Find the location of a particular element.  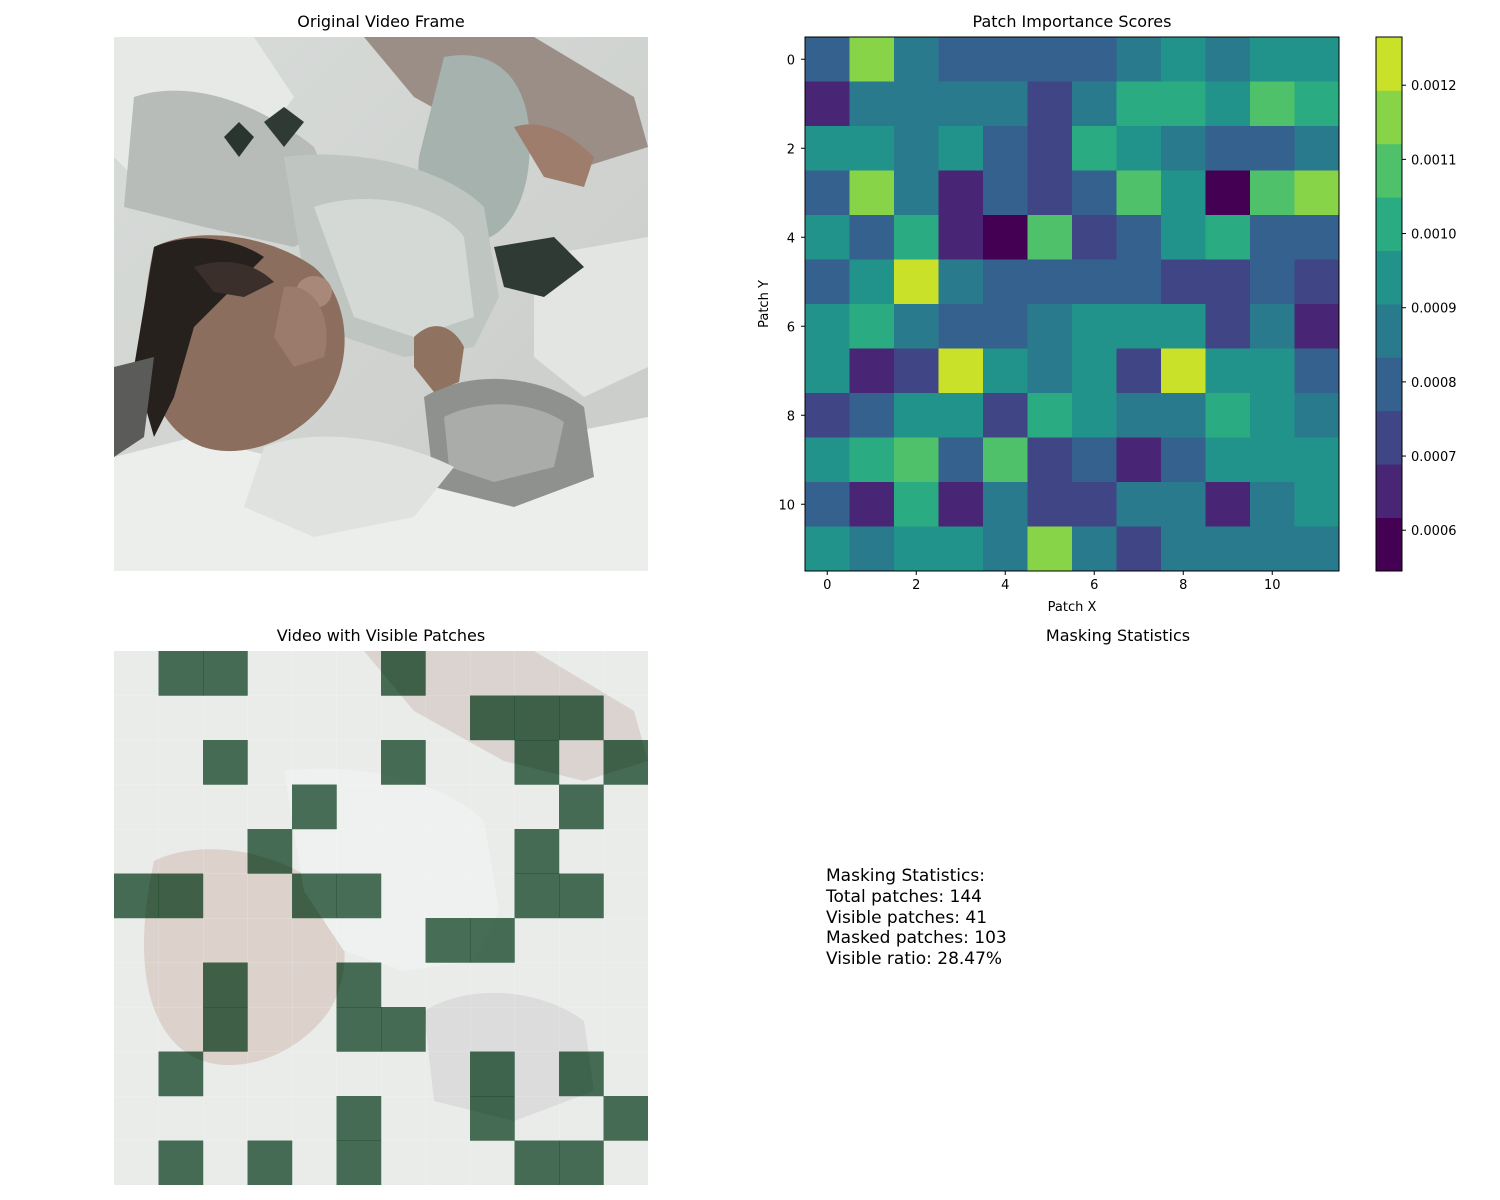

colorbar-tick-label: 0.0012 is located at coordinates (1434, 86).